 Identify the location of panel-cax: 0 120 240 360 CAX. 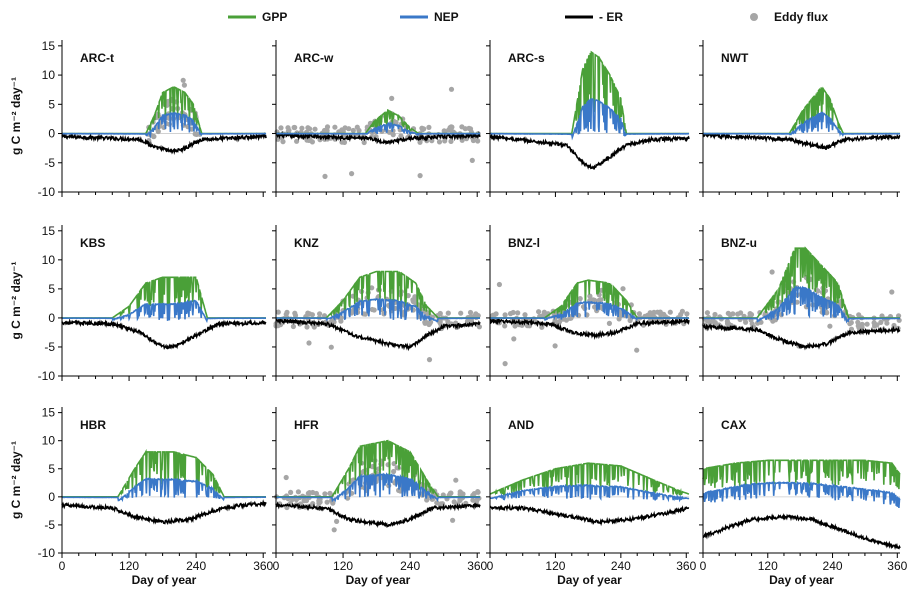
(803, 490).